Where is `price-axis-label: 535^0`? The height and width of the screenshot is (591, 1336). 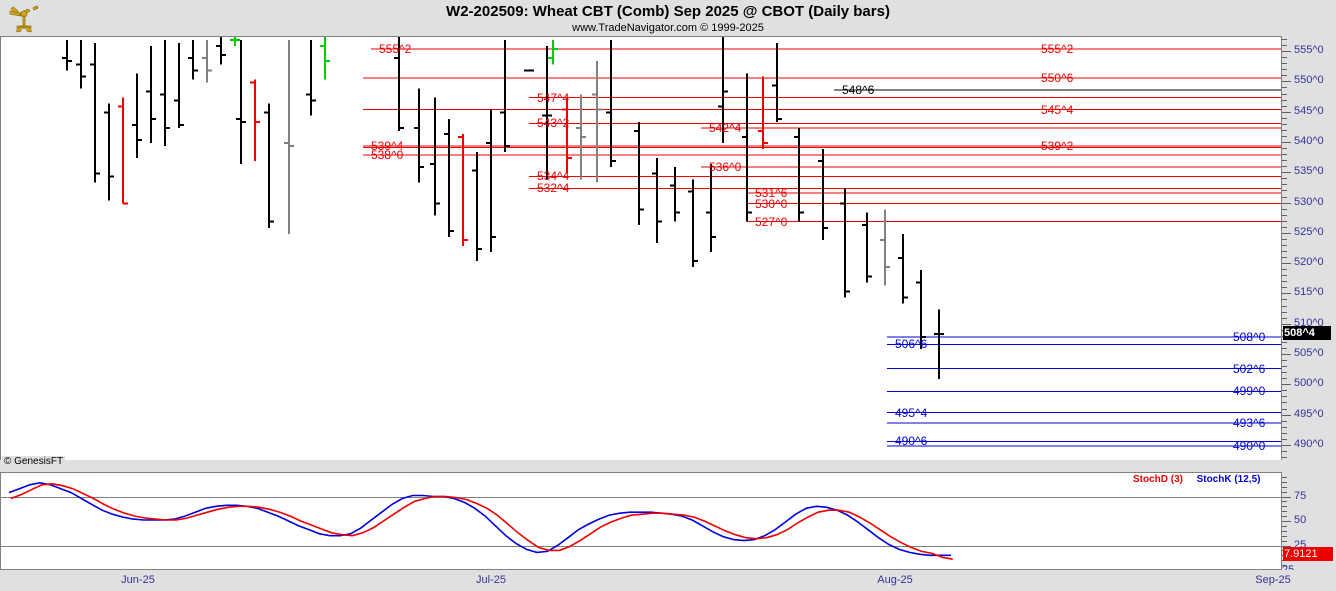 price-axis-label: 535^0 is located at coordinates (1309, 171).